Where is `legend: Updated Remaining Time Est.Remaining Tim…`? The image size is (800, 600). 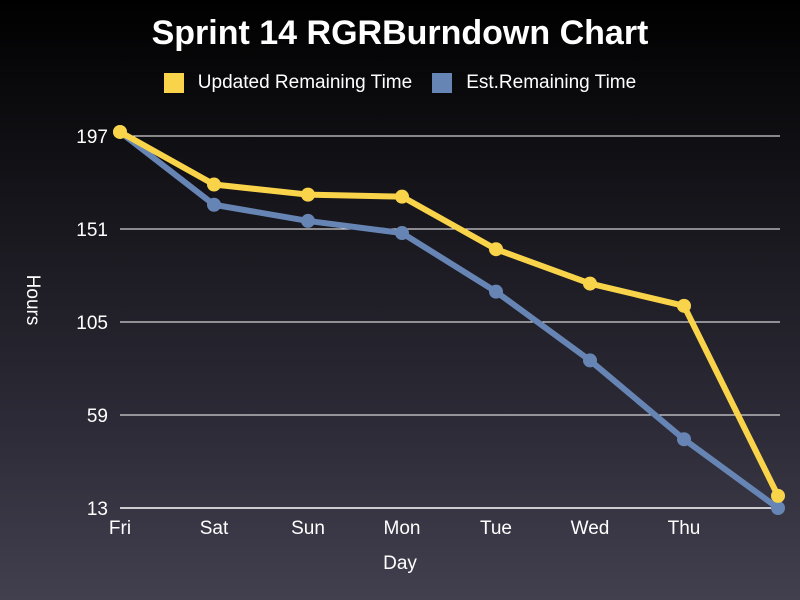 legend: Updated Remaining Time Est.Remaining Tim… is located at coordinates (400, 83).